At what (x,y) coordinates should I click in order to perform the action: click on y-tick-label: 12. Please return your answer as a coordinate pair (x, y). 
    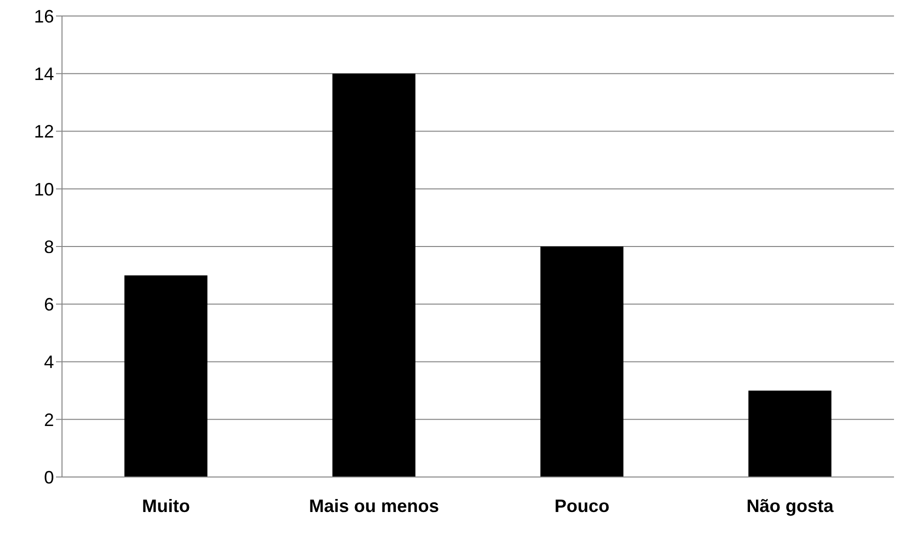
    Looking at the image, I should click on (44, 132).